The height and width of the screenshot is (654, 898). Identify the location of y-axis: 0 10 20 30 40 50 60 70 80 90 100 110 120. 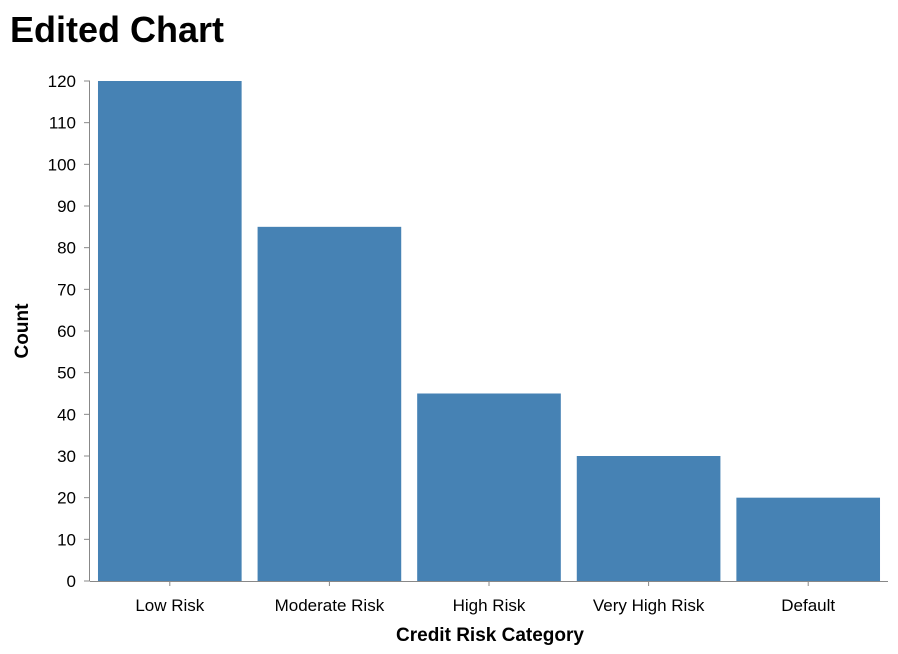
(69, 331).